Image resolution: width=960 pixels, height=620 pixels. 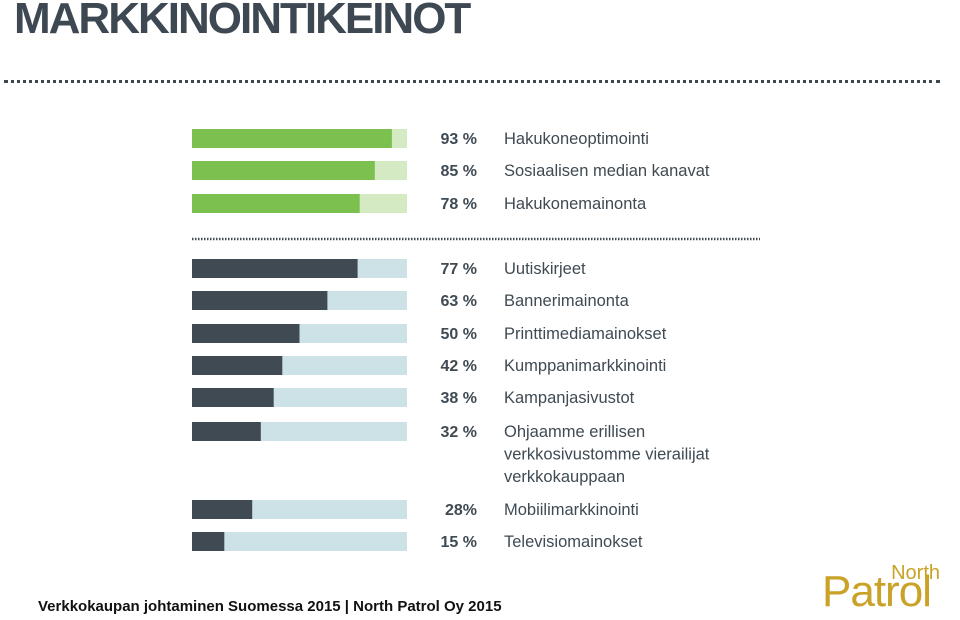 What do you see at coordinates (564, 477) in the screenshot?
I see `category-label: verkkokauppaan` at bounding box center [564, 477].